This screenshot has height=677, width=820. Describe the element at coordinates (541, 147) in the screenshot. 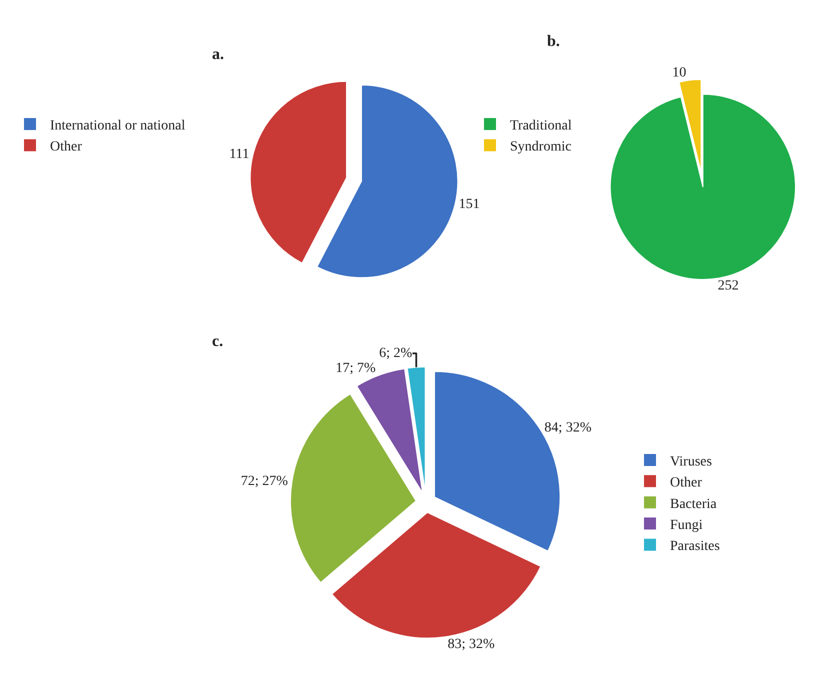

I see `legend-label: Syndromic` at that location.